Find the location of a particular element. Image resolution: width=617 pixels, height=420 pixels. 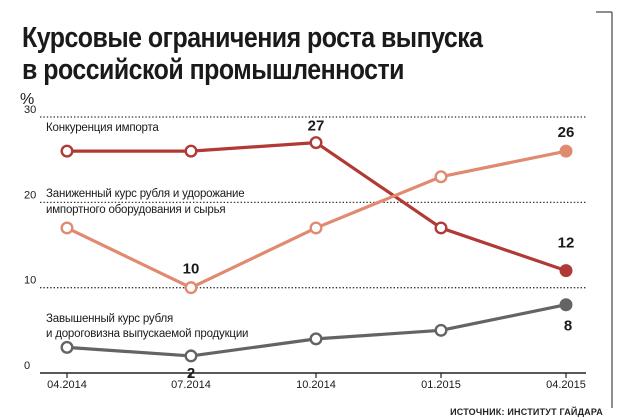

x-tick-label: 04.2015 is located at coordinates (566, 385).